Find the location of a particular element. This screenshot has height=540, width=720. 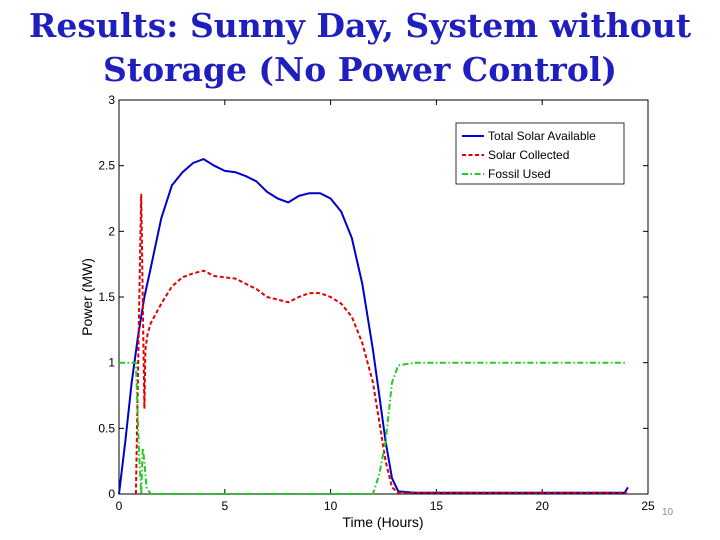

x-tick-label: 0 is located at coordinates (119, 506).